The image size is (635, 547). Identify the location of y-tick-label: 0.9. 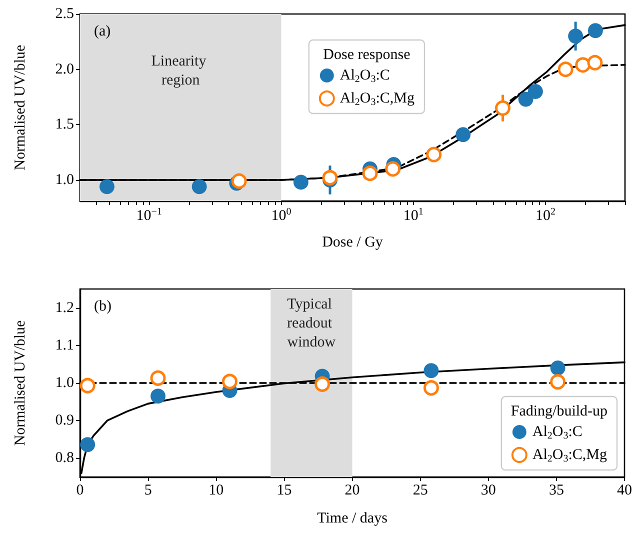
(64, 420).